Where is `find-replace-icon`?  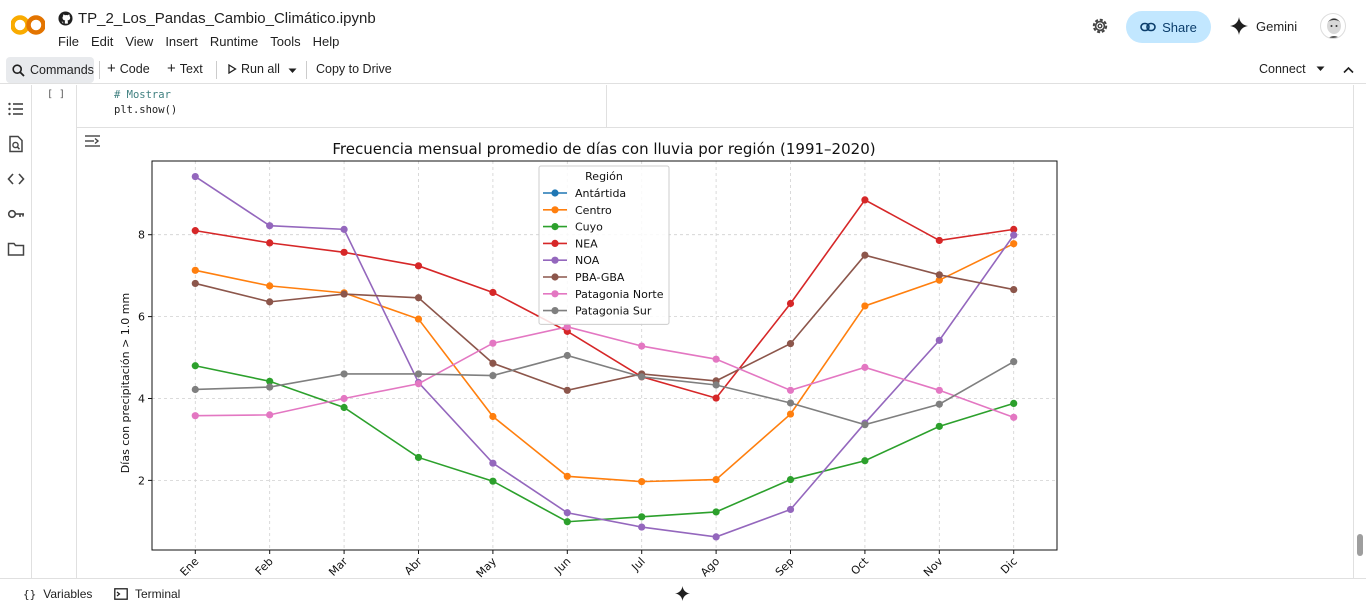 find-replace-icon is located at coordinates (16, 144).